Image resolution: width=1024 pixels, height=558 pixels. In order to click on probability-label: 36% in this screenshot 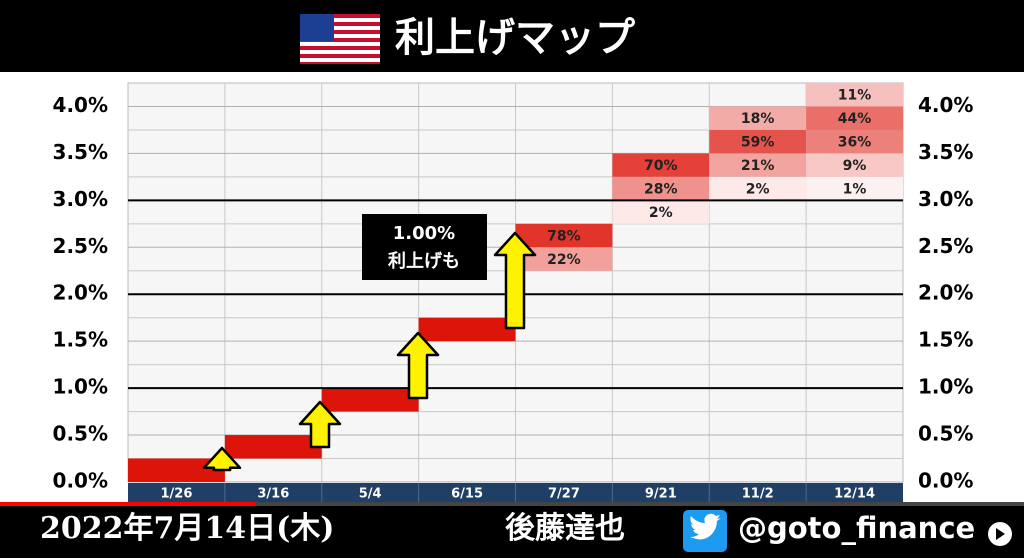, I will do `click(855, 143)`.